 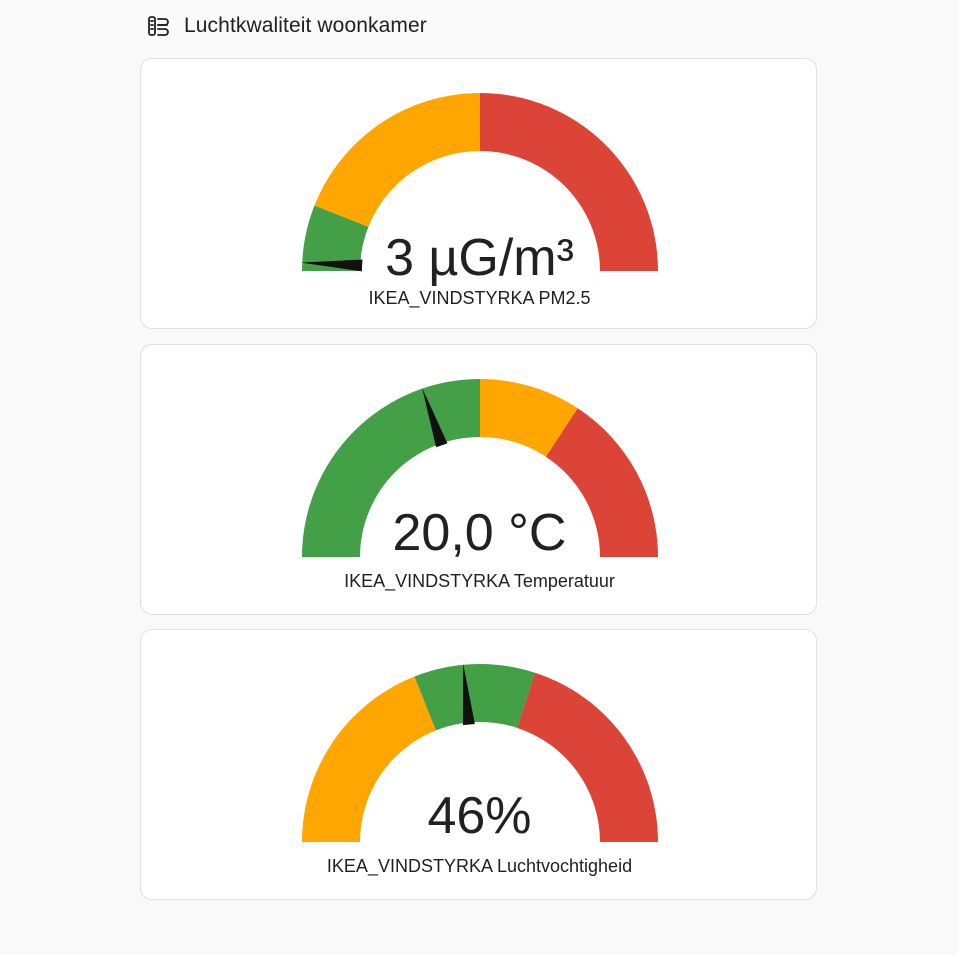 What do you see at coordinates (305, 25) in the screenshot?
I see `section-title: Luchtkwaliteit woonkamer` at bounding box center [305, 25].